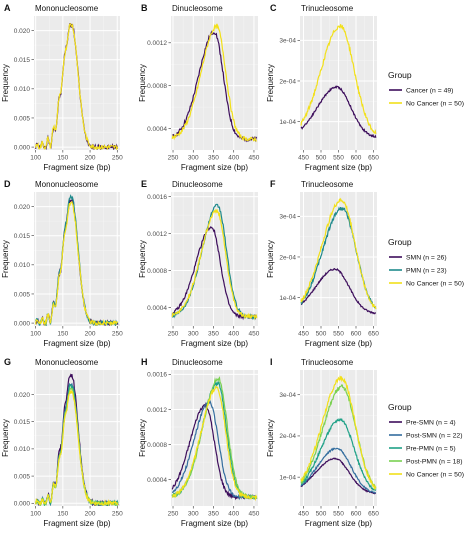  I want to click on y-tick-label: 0.0016, so click(157, 375).